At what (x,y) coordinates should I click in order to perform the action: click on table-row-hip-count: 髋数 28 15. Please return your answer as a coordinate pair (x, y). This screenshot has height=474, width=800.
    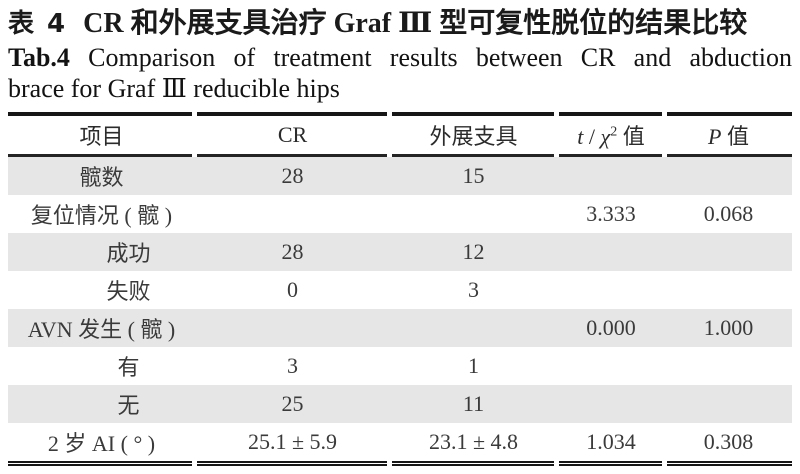
    Looking at the image, I should click on (400, 175).